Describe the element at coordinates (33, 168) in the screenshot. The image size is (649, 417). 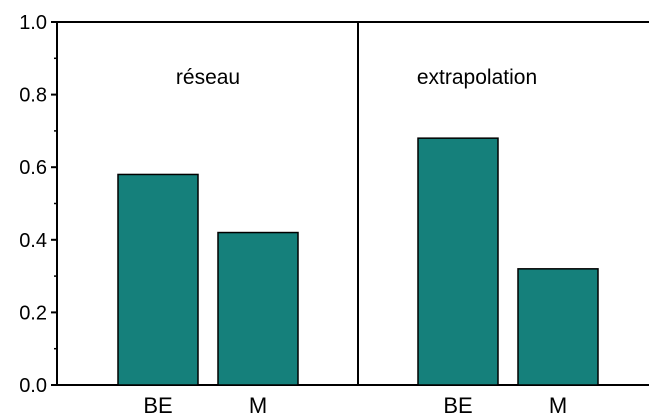
I see `y-tick-label: 0.6` at that location.